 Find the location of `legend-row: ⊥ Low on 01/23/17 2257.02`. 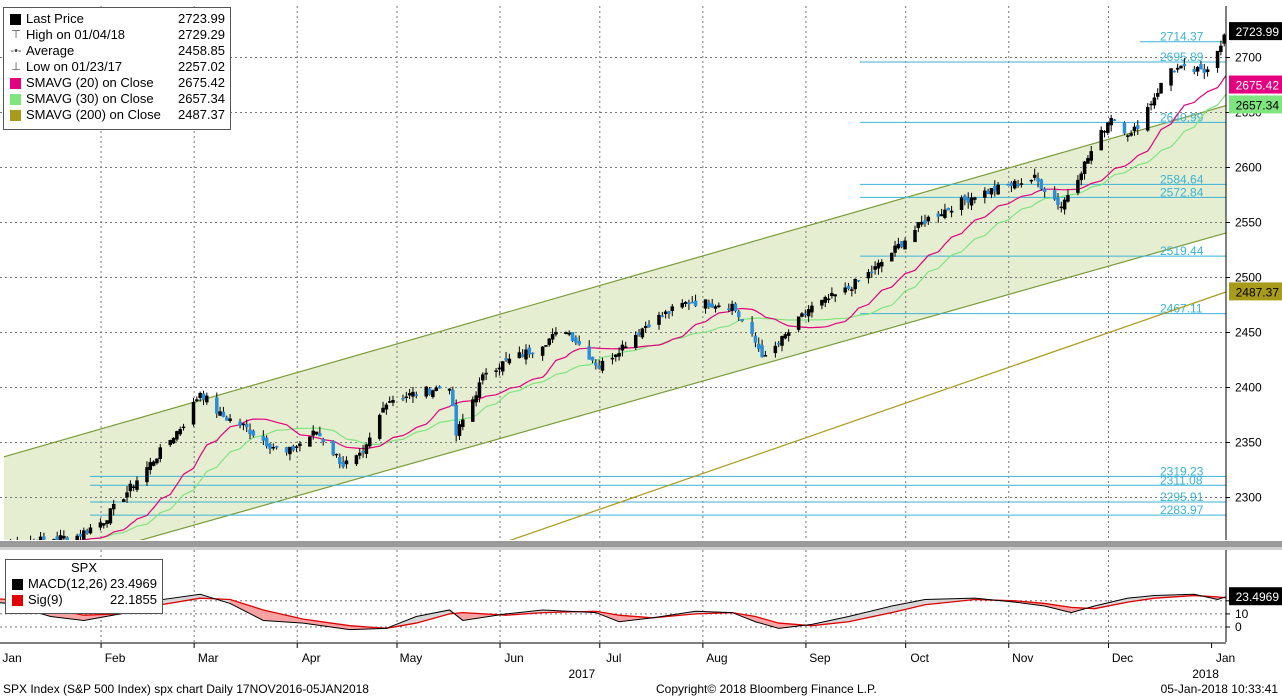

legend-row: ⊥ Low on 01/23/17 2257.02 is located at coordinates (117, 67).